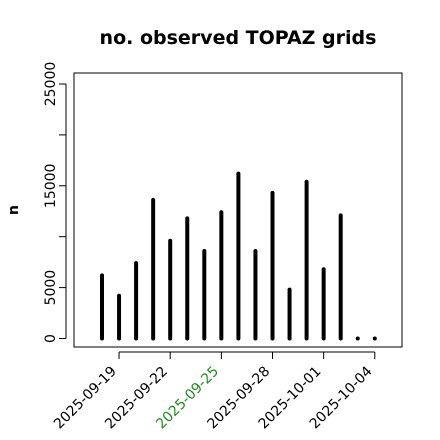  Describe the element at coordinates (238, 38) in the screenshot. I see `chart-title: no. observed TOPAZ grids` at that location.